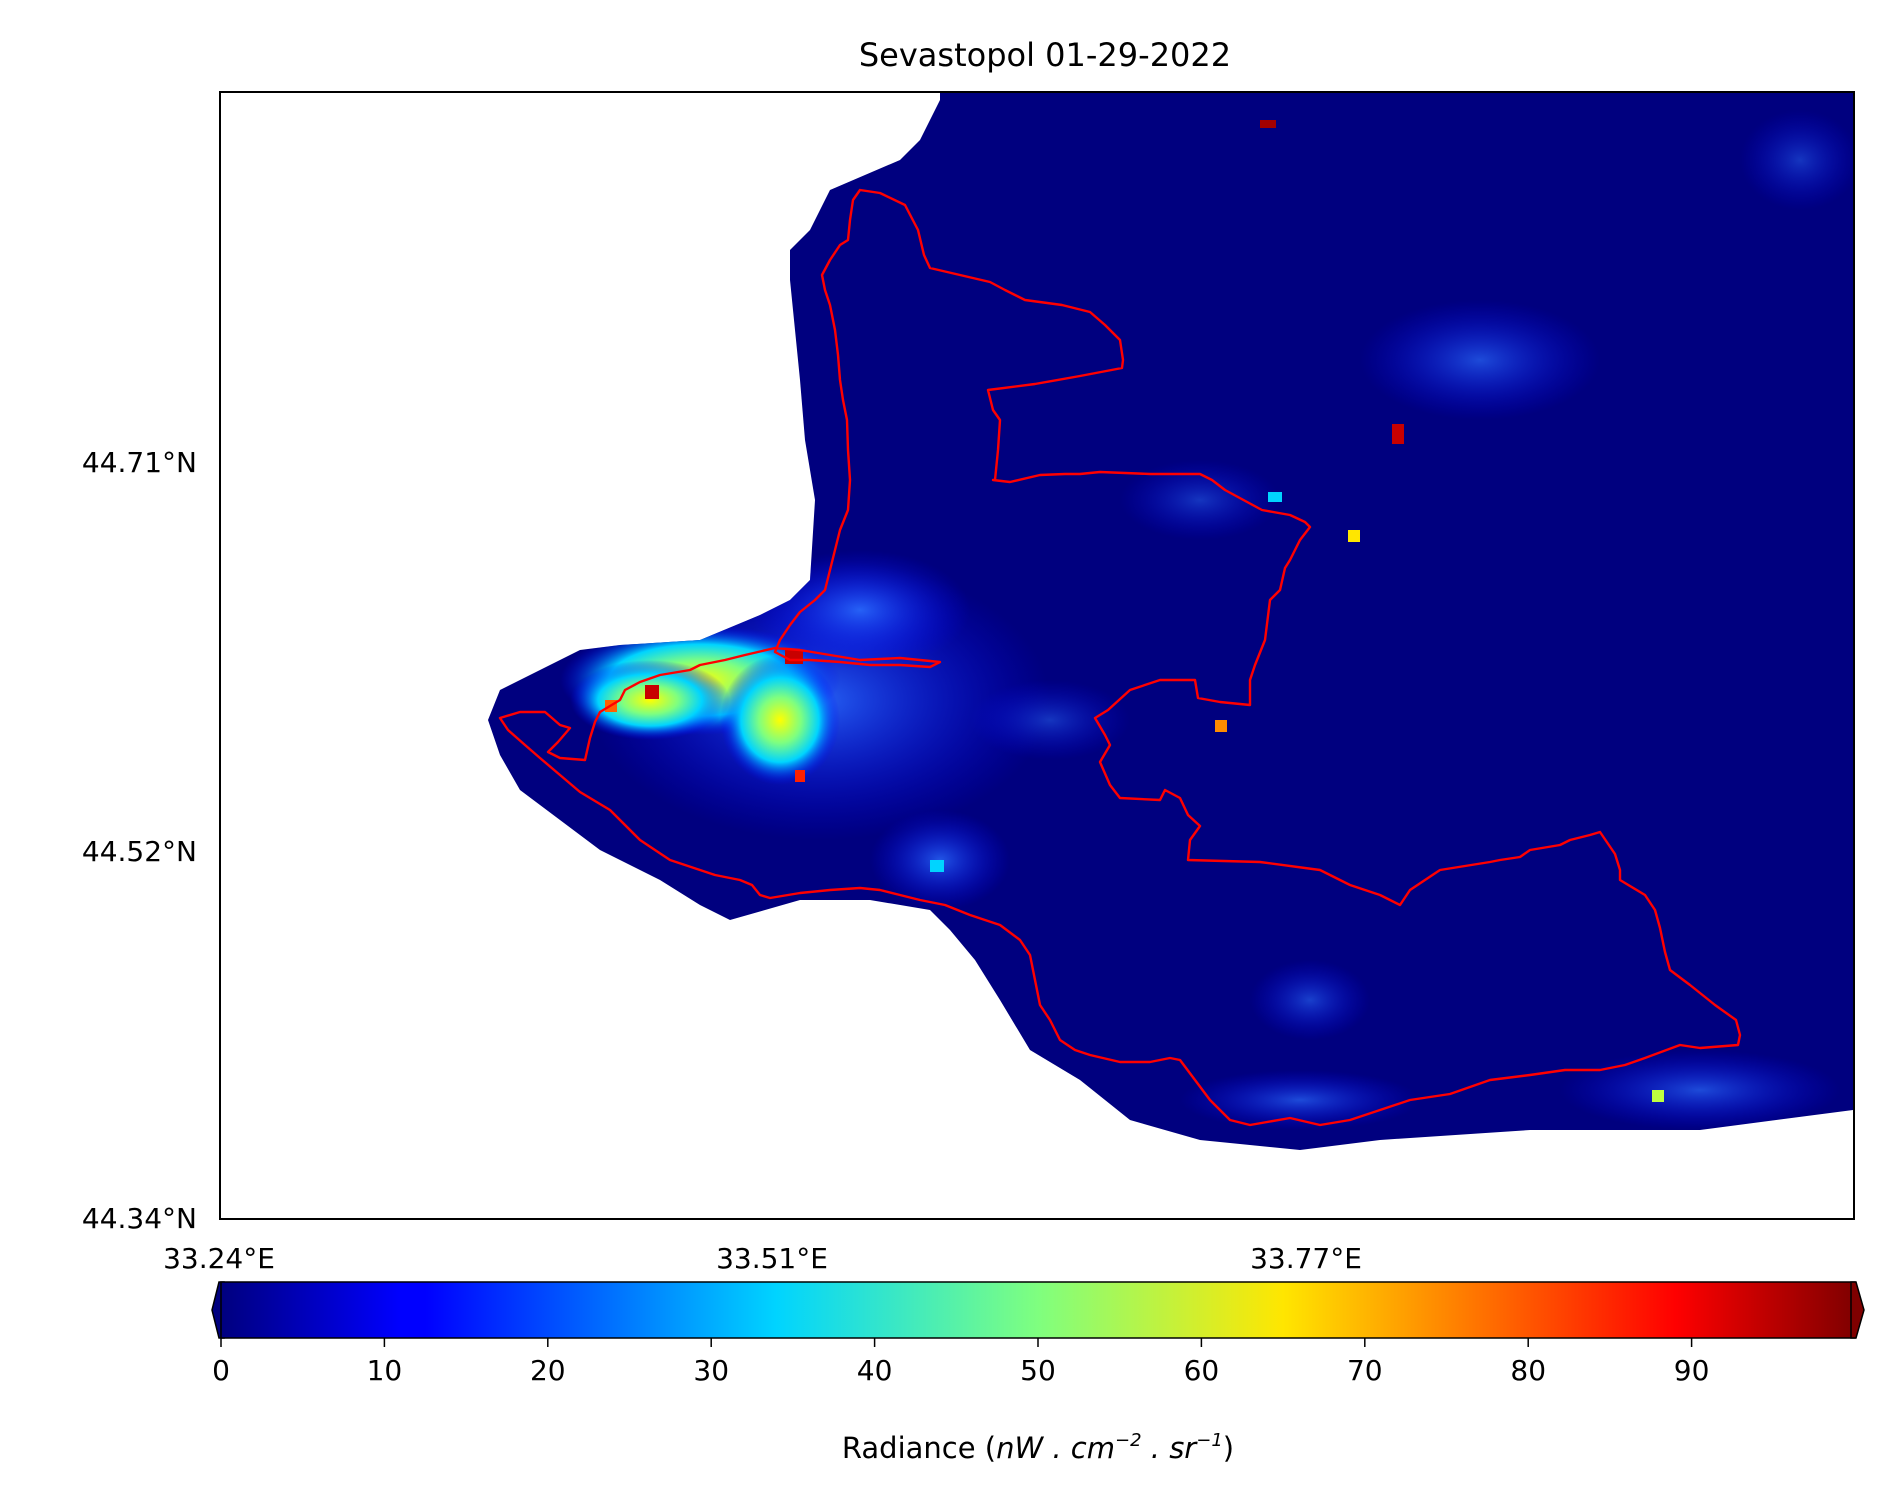  Describe the element at coordinates (548, 1370) in the screenshot. I see `colorbar-tick-label: 20` at that location.